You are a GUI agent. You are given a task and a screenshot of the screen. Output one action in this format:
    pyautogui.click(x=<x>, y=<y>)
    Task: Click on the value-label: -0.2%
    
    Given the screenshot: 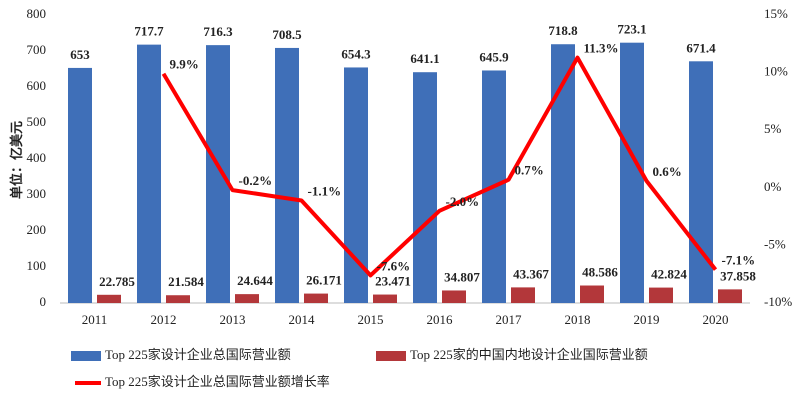 What is the action you would take?
    pyautogui.click(x=256, y=180)
    